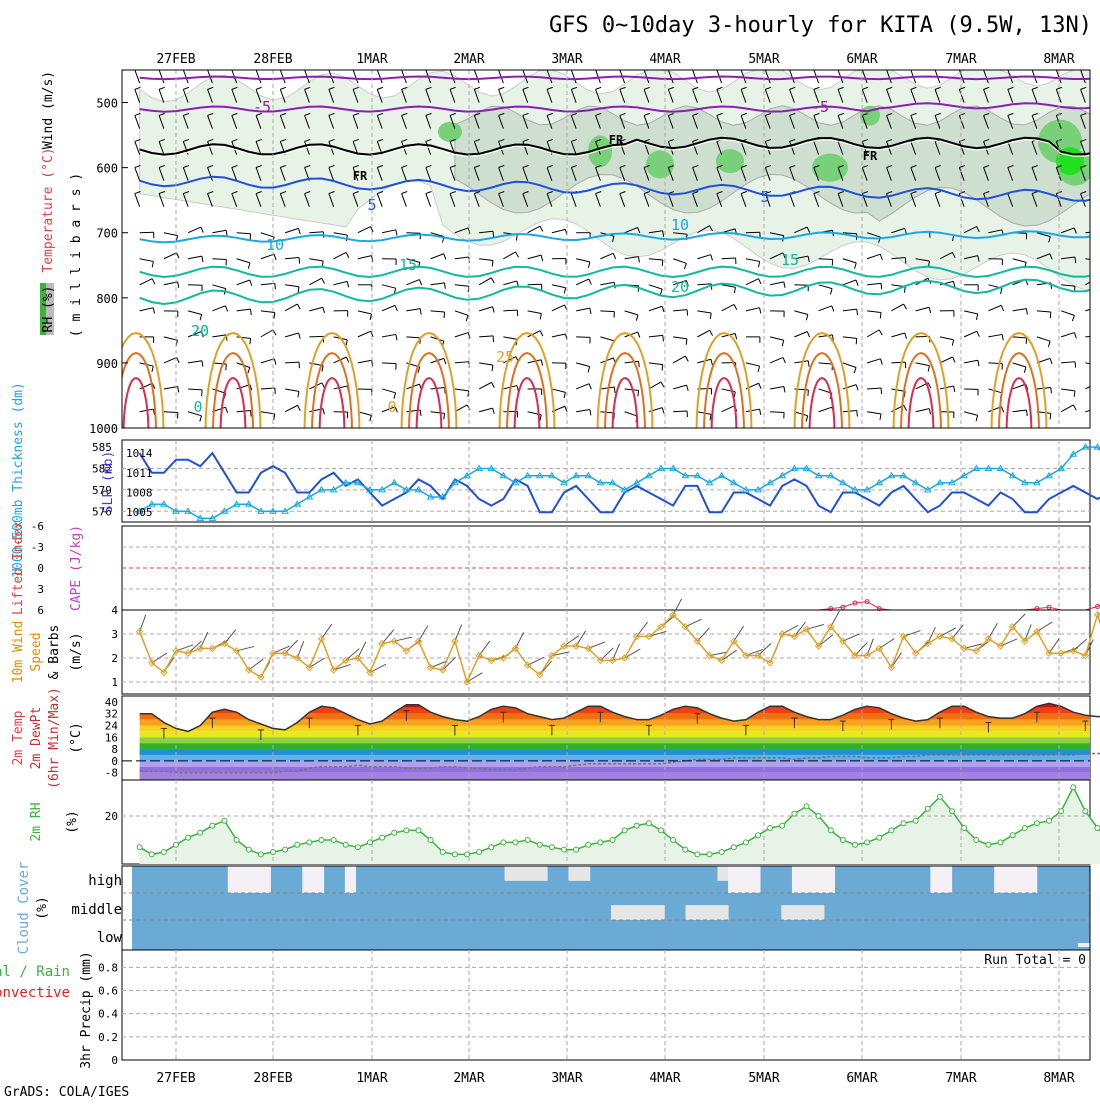  What do you see at coordinates (371, 59) in the screenshot?
I see `date-label-top: 1MAR` at bounding box center [371, 59].